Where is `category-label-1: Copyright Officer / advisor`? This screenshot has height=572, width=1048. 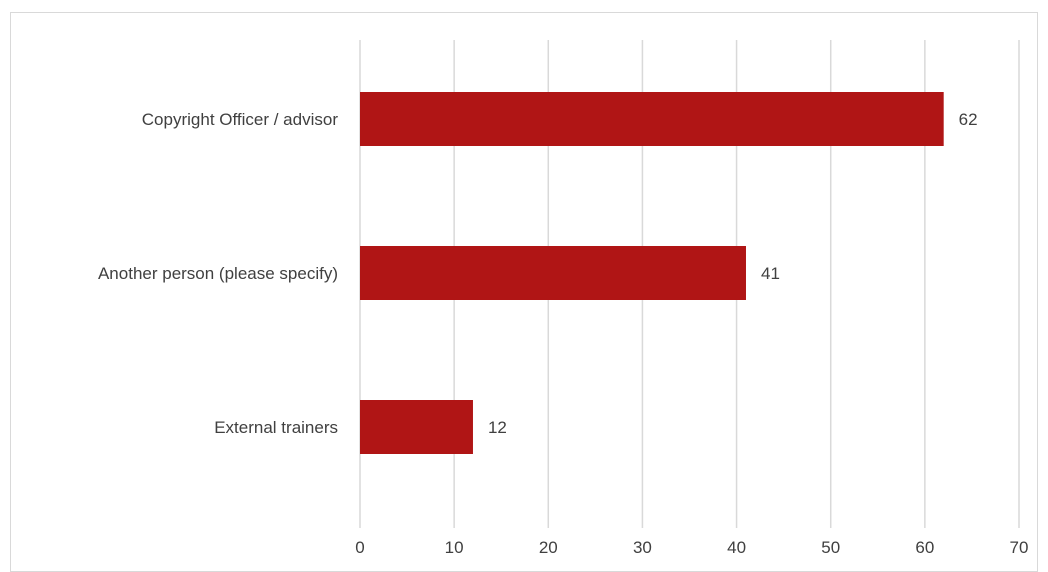 category-label-1: Copyright Officer / advisor is located at coordinates (240, 119).